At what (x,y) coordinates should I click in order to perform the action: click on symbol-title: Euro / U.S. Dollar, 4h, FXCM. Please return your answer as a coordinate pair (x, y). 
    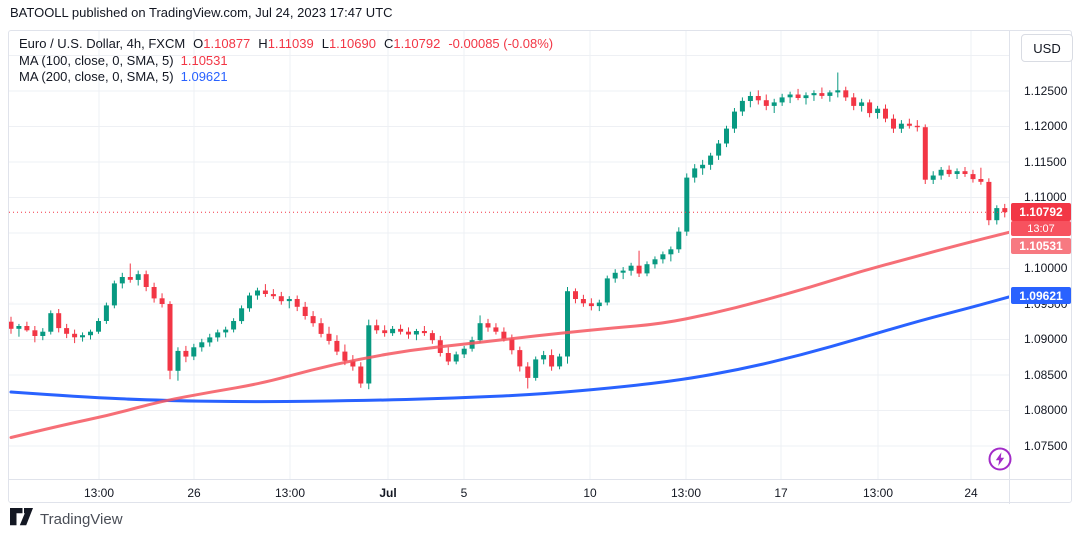
    Looking at the image, I should click on (102, 43).